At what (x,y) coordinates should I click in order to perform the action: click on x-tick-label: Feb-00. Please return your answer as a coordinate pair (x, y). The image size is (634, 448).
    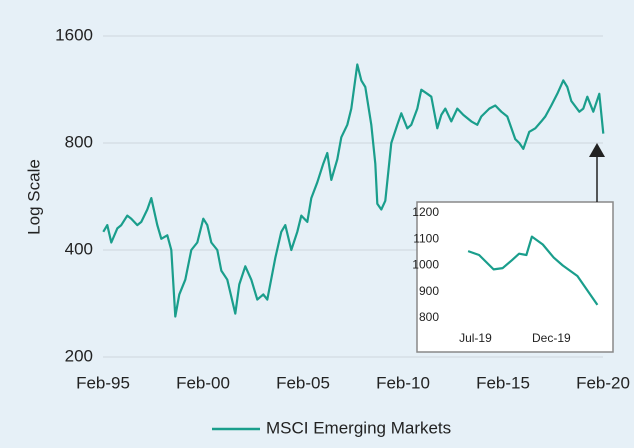
    Looking at the image, I should click on (203, 382).